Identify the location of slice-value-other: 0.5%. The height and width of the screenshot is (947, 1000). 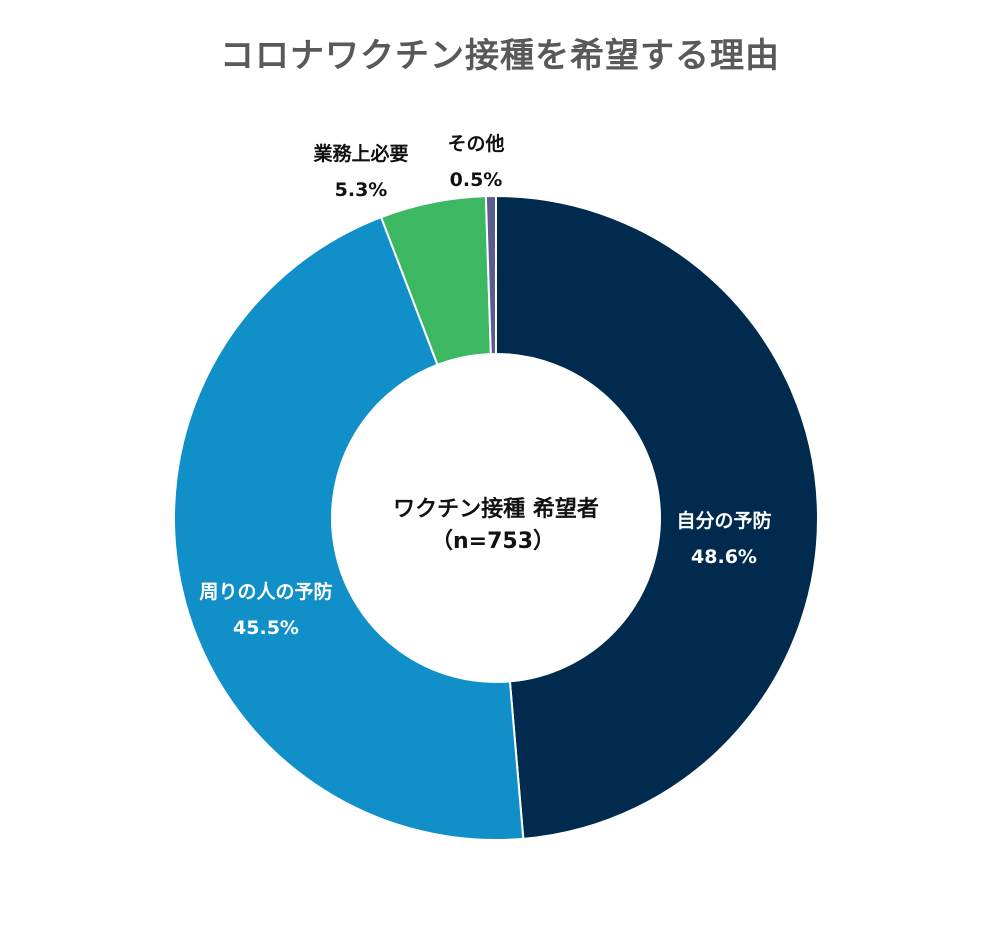
(476, 180).